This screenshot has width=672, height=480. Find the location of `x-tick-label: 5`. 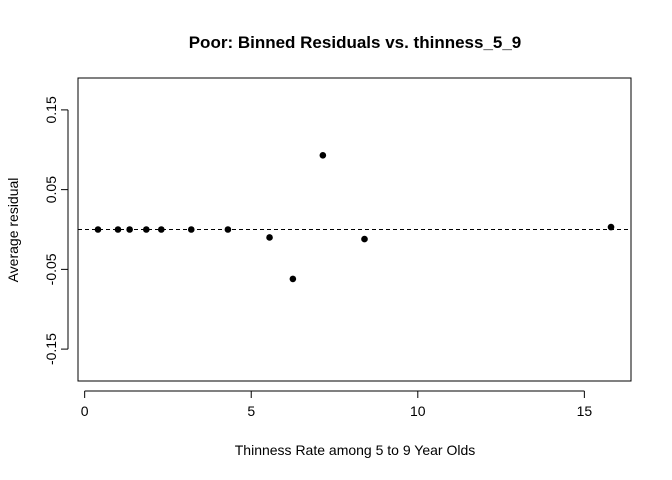

x-tick-label: 5 is located at coordinates (251, 411).